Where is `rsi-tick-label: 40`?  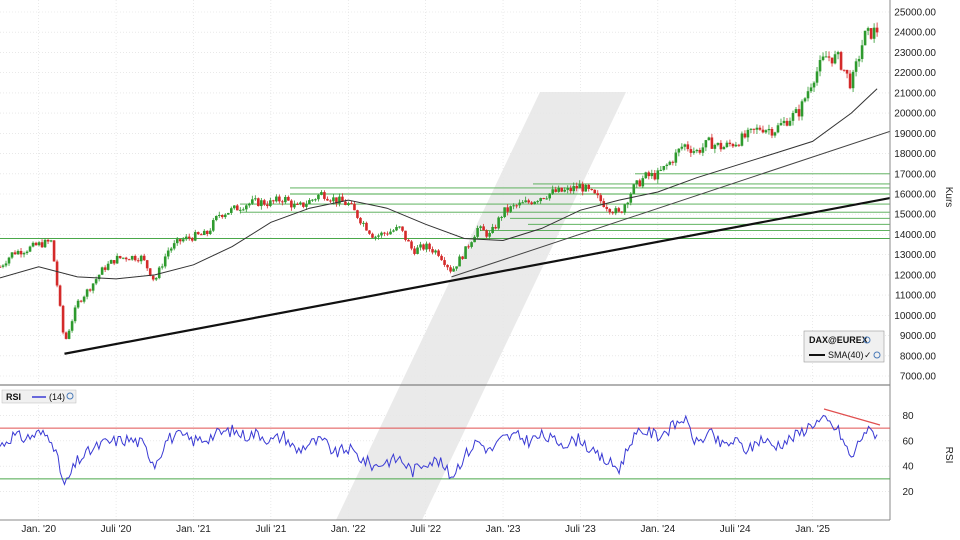 rsi-tick-label: 40 is located at coordinates (908, 467).